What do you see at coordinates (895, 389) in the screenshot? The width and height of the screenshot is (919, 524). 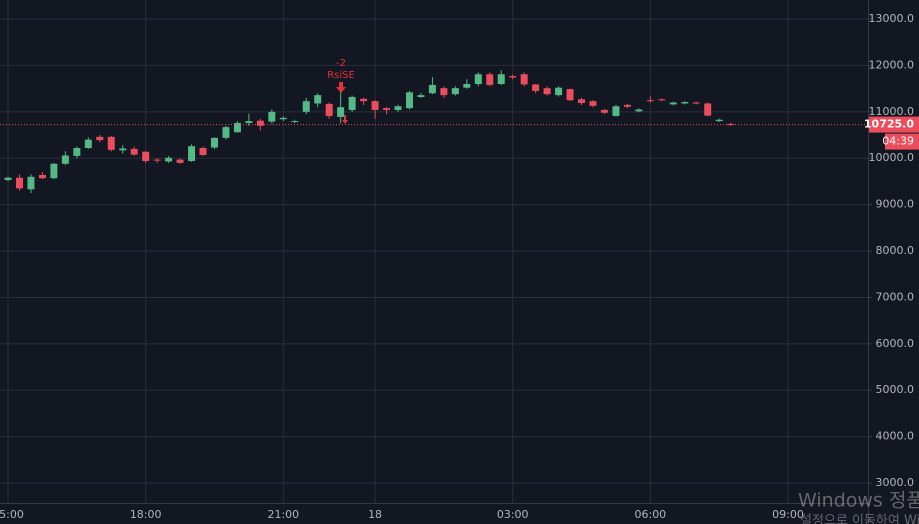 I see `y-tick-label: 5000.0` at bounding box center [895, 389].